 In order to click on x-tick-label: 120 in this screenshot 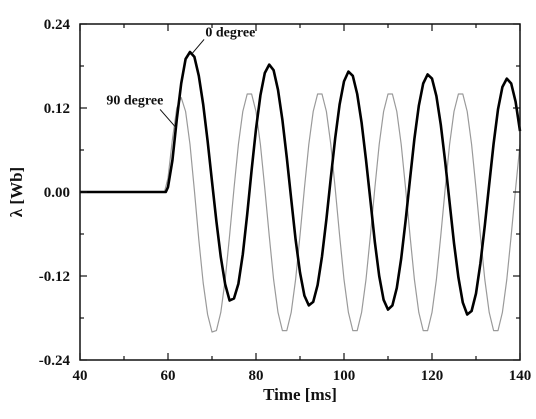, I will do `click(432, 376)`.